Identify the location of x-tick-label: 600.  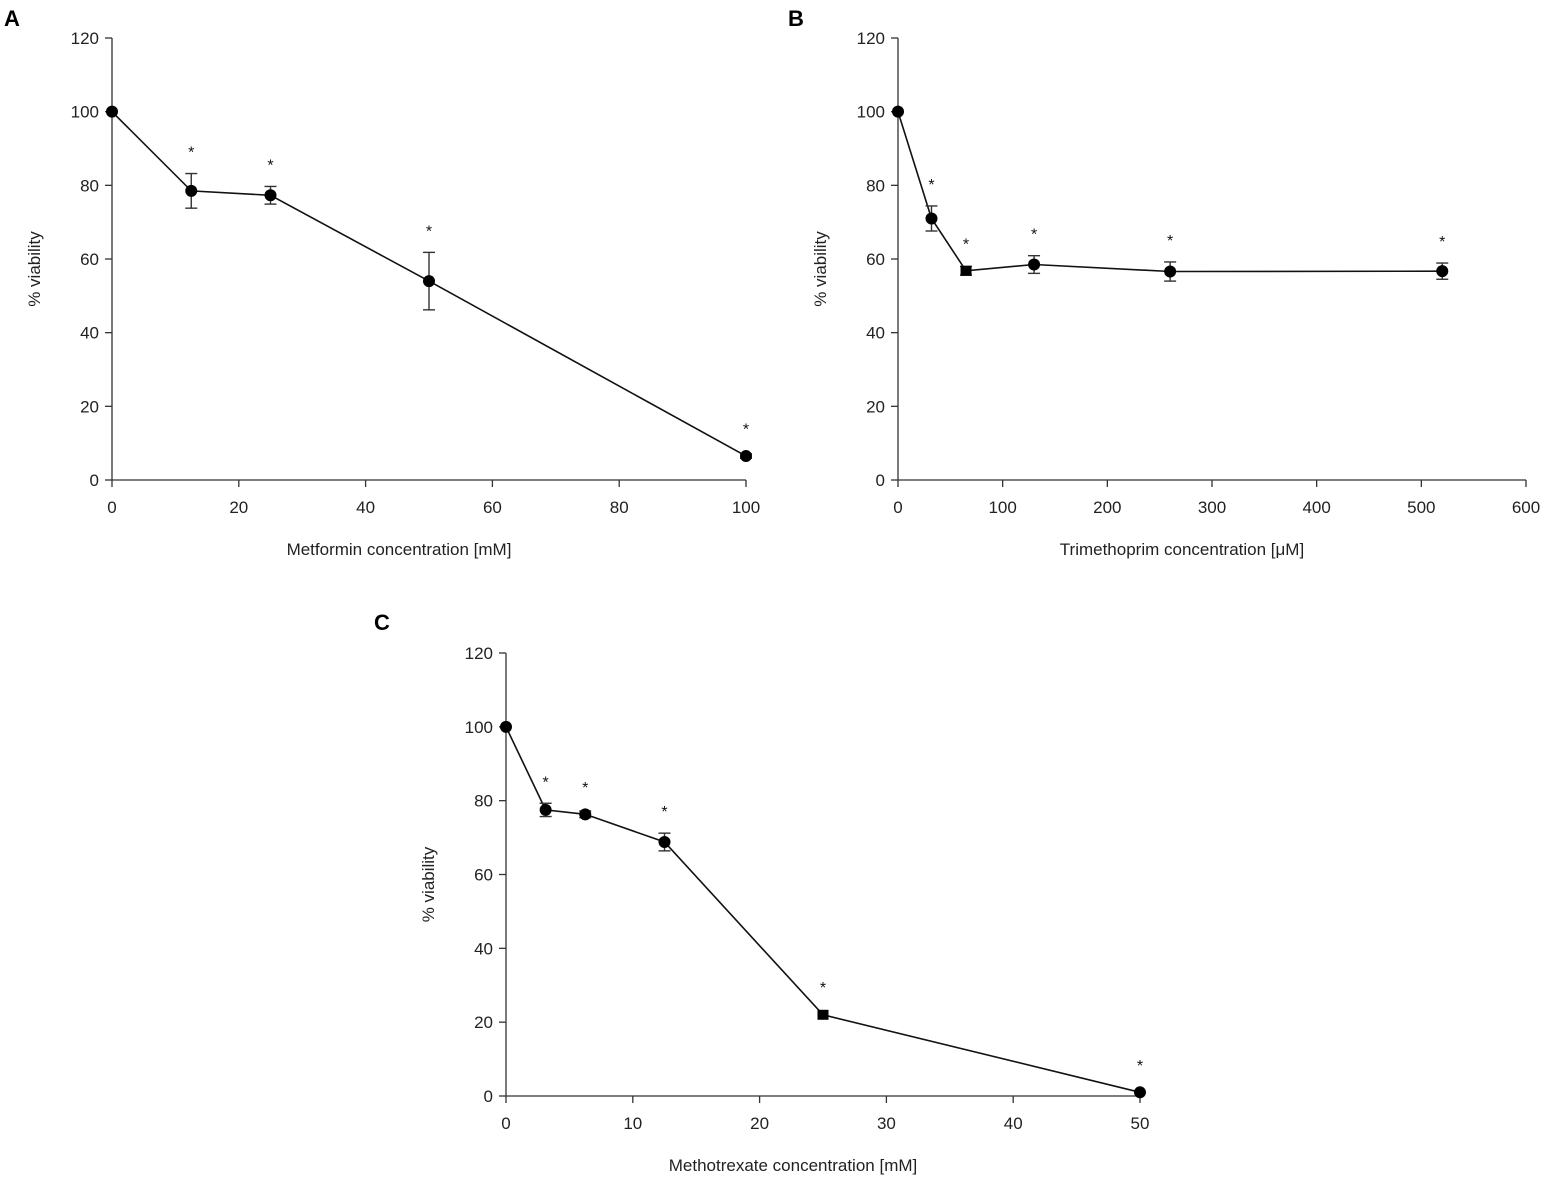
(1526, 507).